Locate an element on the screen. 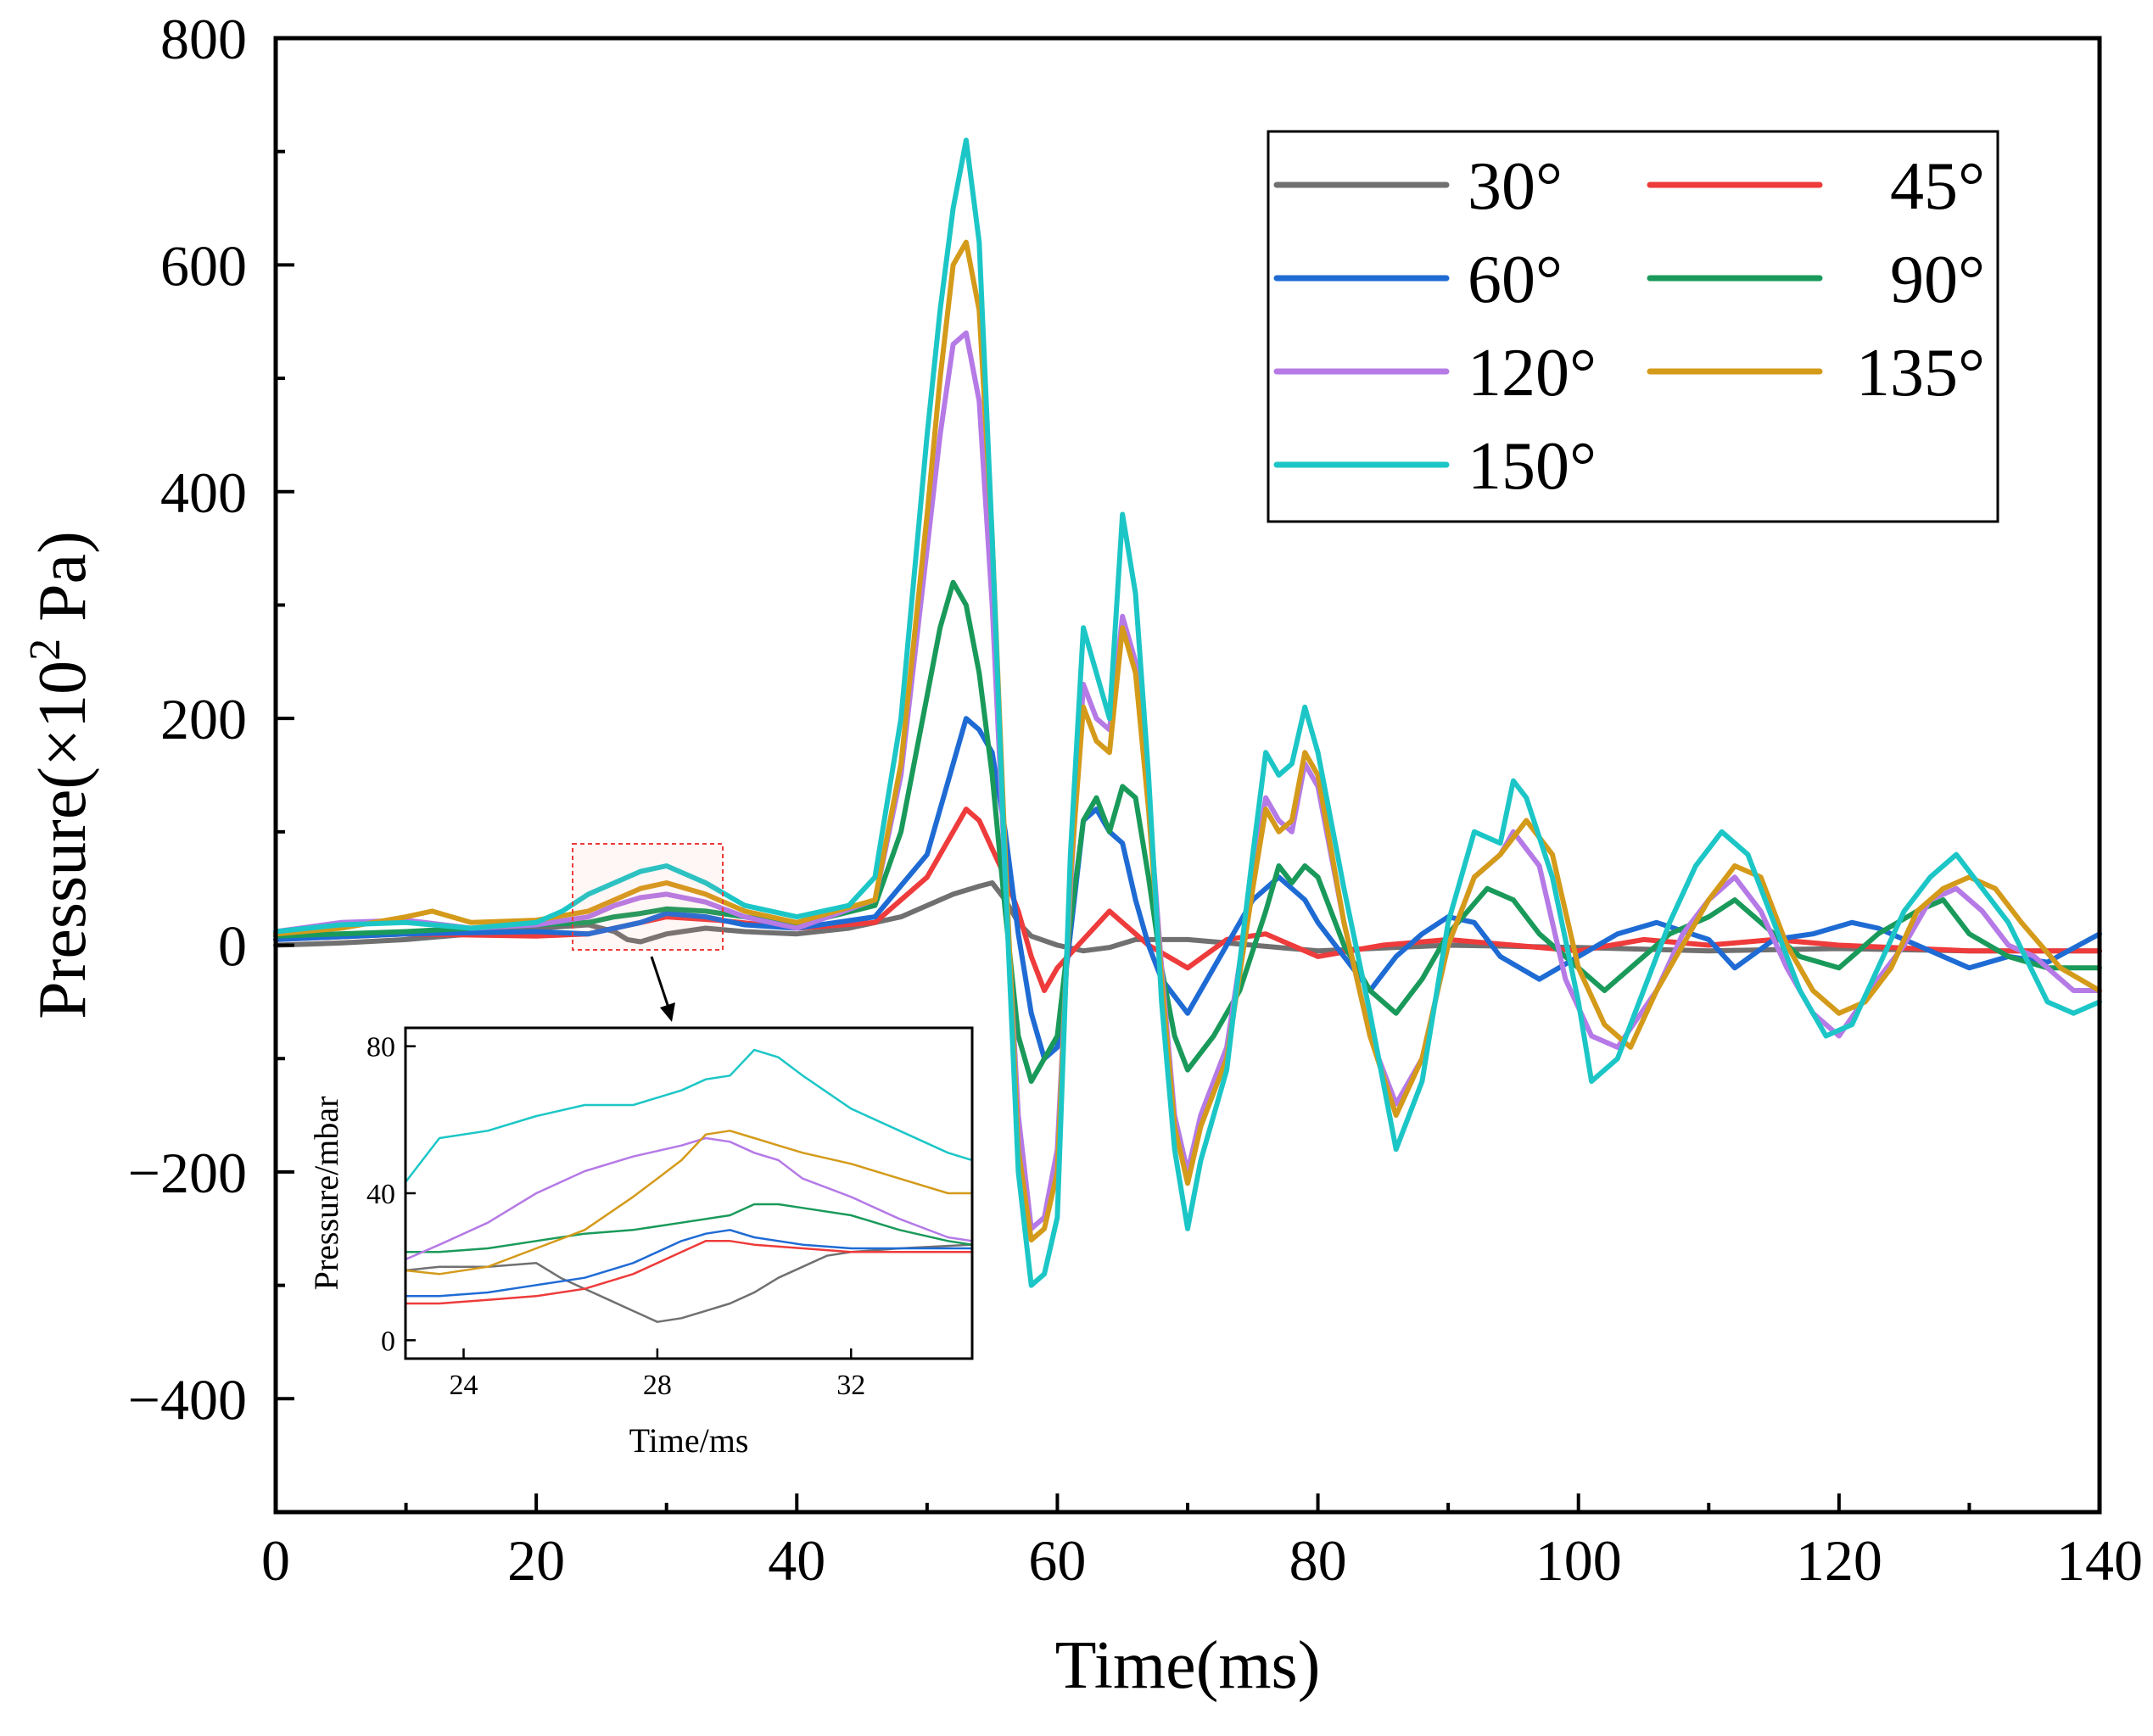  inset-series-group is located at coordinates (689, 1185).